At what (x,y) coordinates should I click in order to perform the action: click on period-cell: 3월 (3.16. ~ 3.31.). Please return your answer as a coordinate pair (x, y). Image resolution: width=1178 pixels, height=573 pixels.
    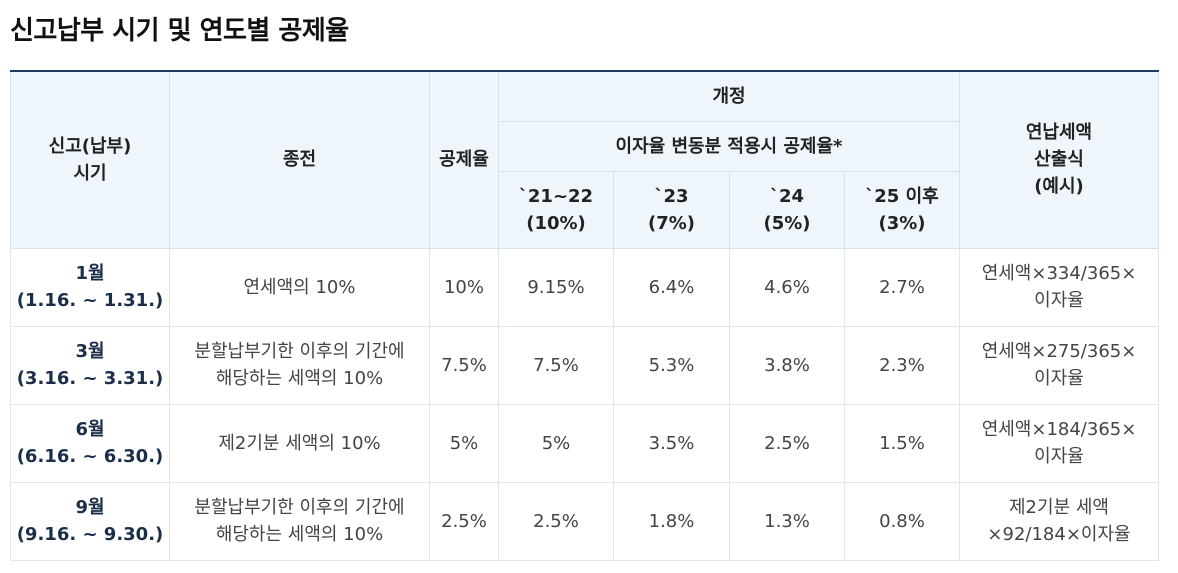
    Looking at the image, I should click on (90, 365).